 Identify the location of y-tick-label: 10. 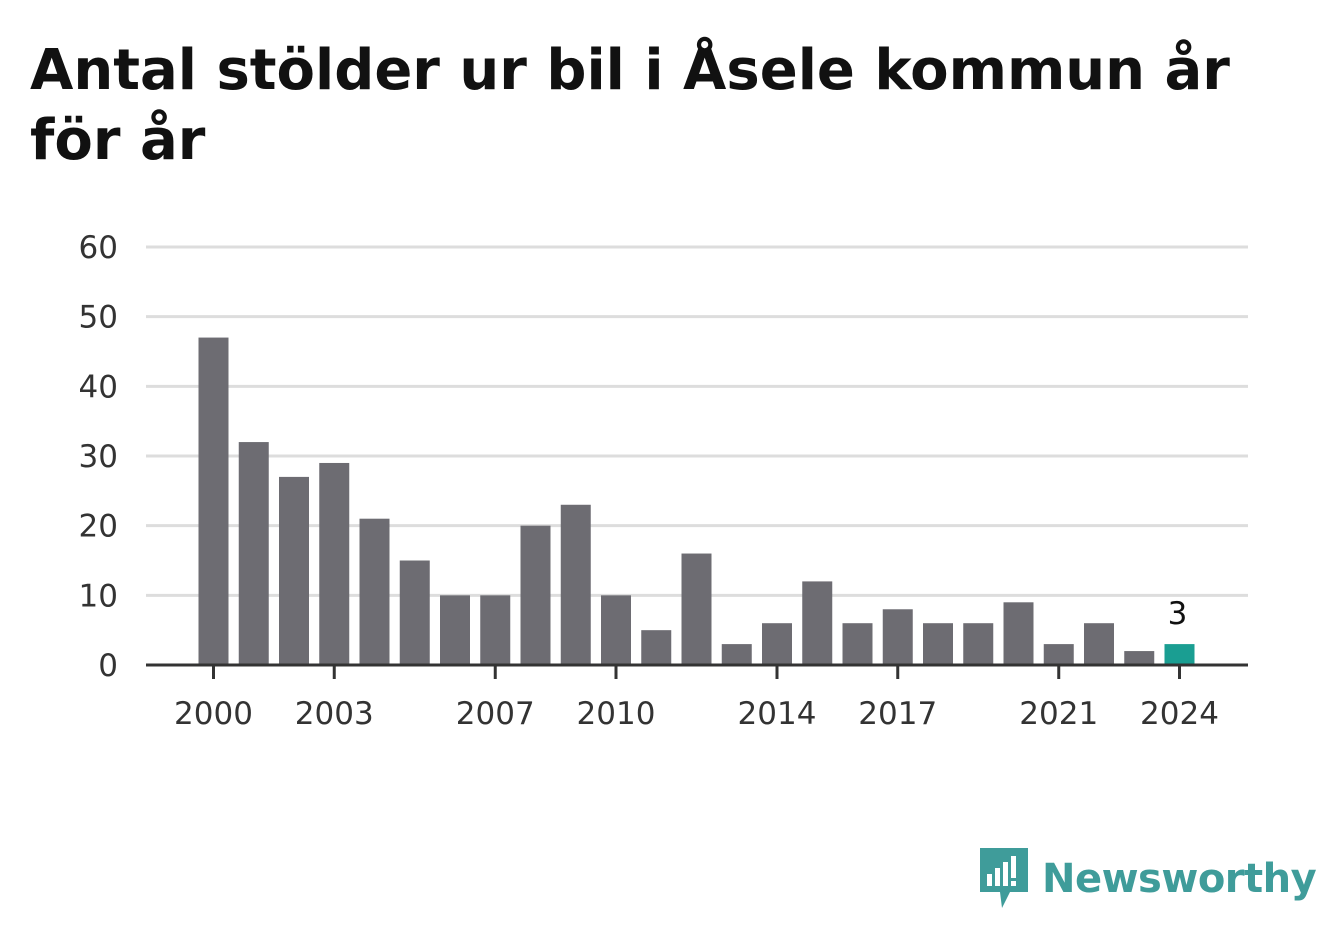
(98, 596).